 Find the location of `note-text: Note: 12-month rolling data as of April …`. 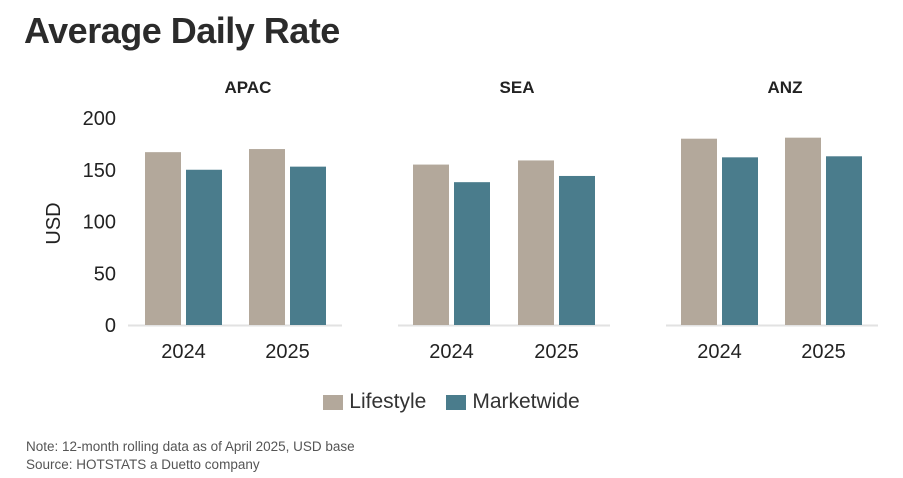

note-text: Note: 12-month rolling data as of April … is located at coordinates (190, 446).